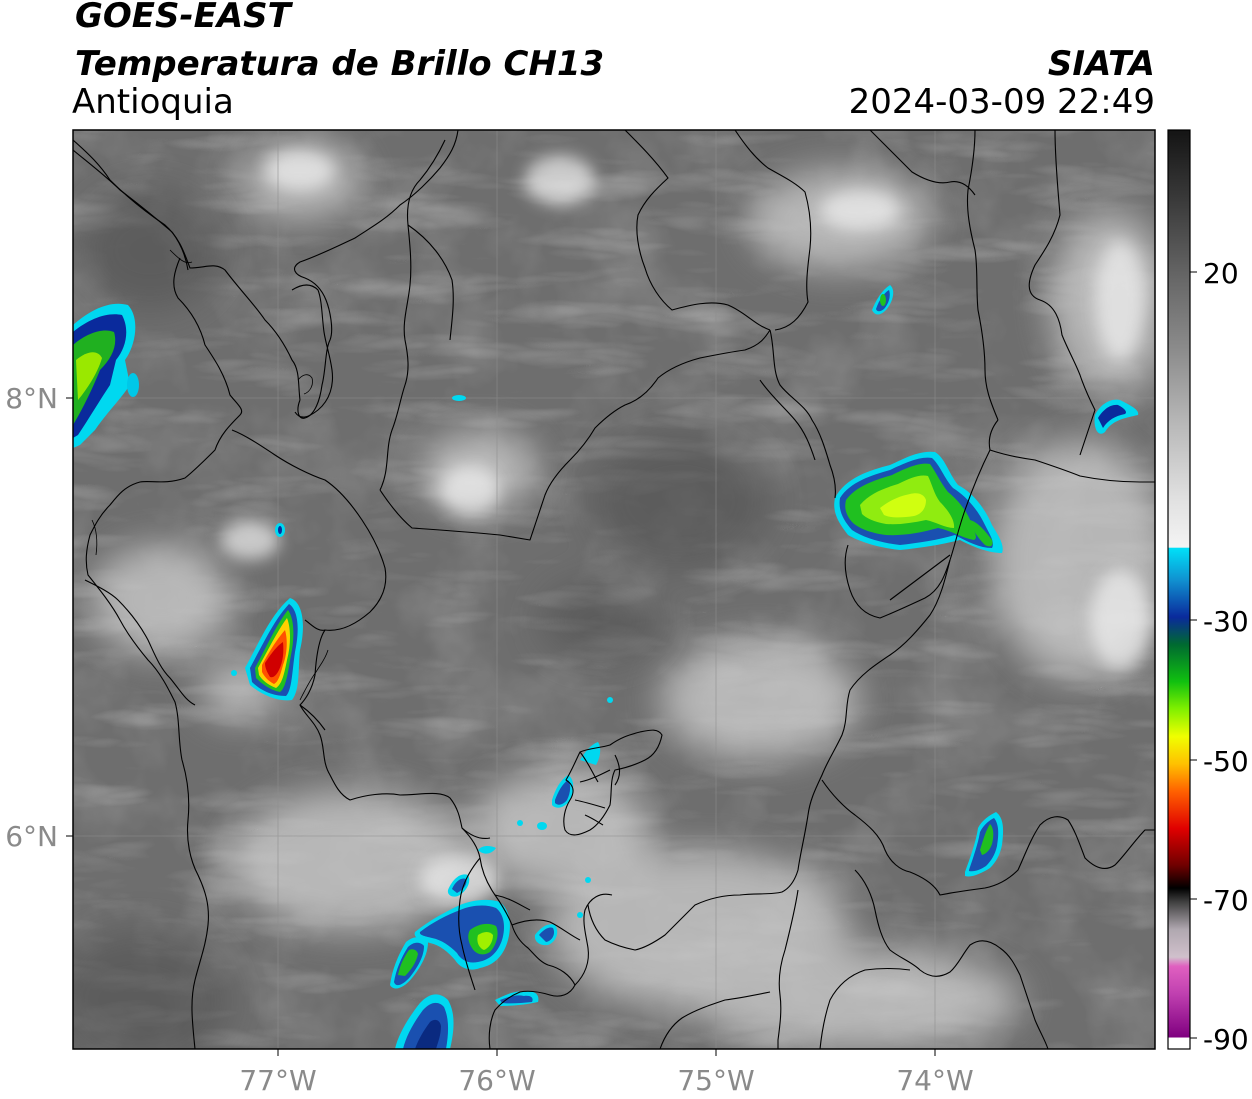 This screenshot has height=1099, width=1252. I want to click on satellite-title: GOES-EAST, so click(183, 18).